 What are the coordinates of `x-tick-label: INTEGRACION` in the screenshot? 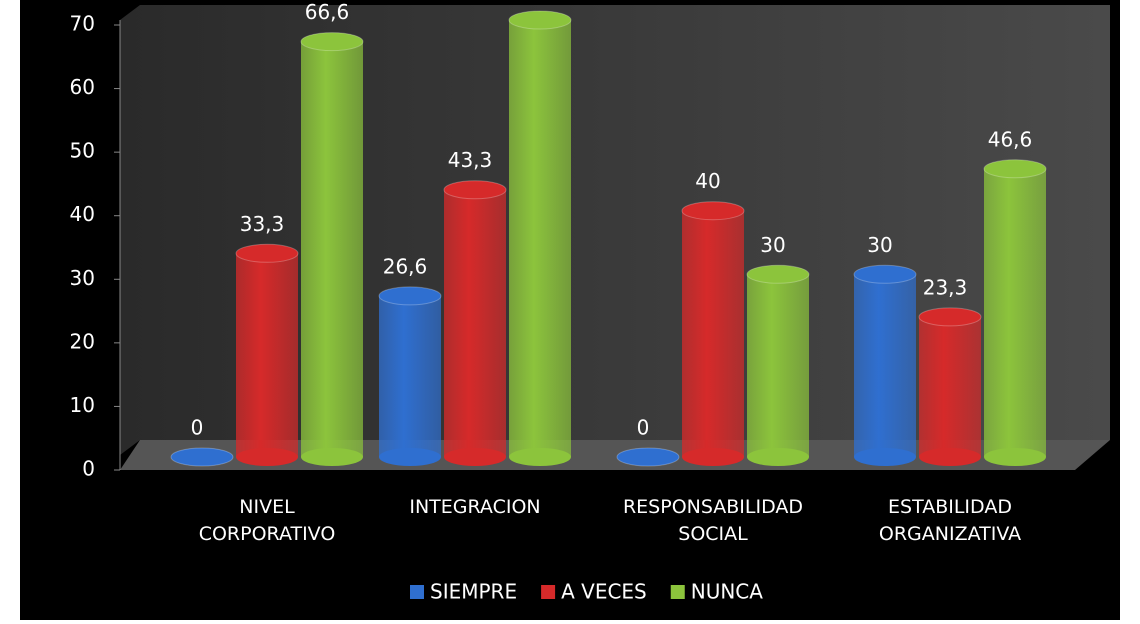 It's located at (475, 507).